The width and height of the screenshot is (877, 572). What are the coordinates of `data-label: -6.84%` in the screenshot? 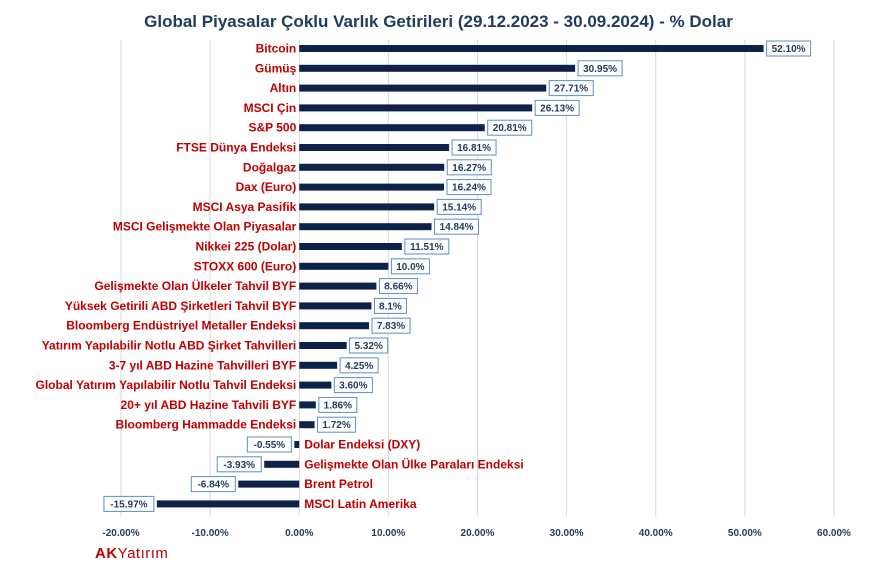 It's located at (213, 485).